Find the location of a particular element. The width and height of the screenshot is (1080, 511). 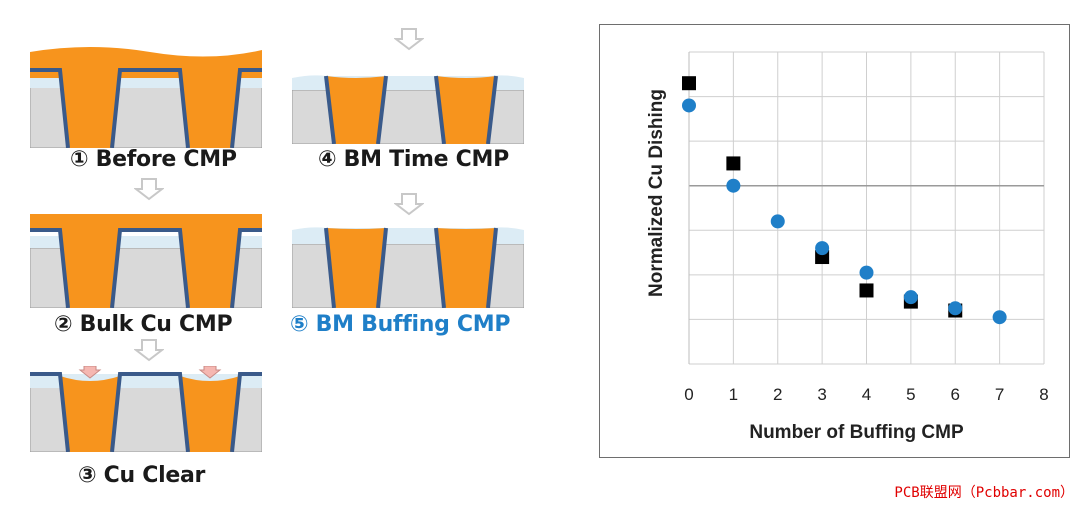

step-label-cu-clear: ③ Cu Clear is located at coordinates (142, 475).